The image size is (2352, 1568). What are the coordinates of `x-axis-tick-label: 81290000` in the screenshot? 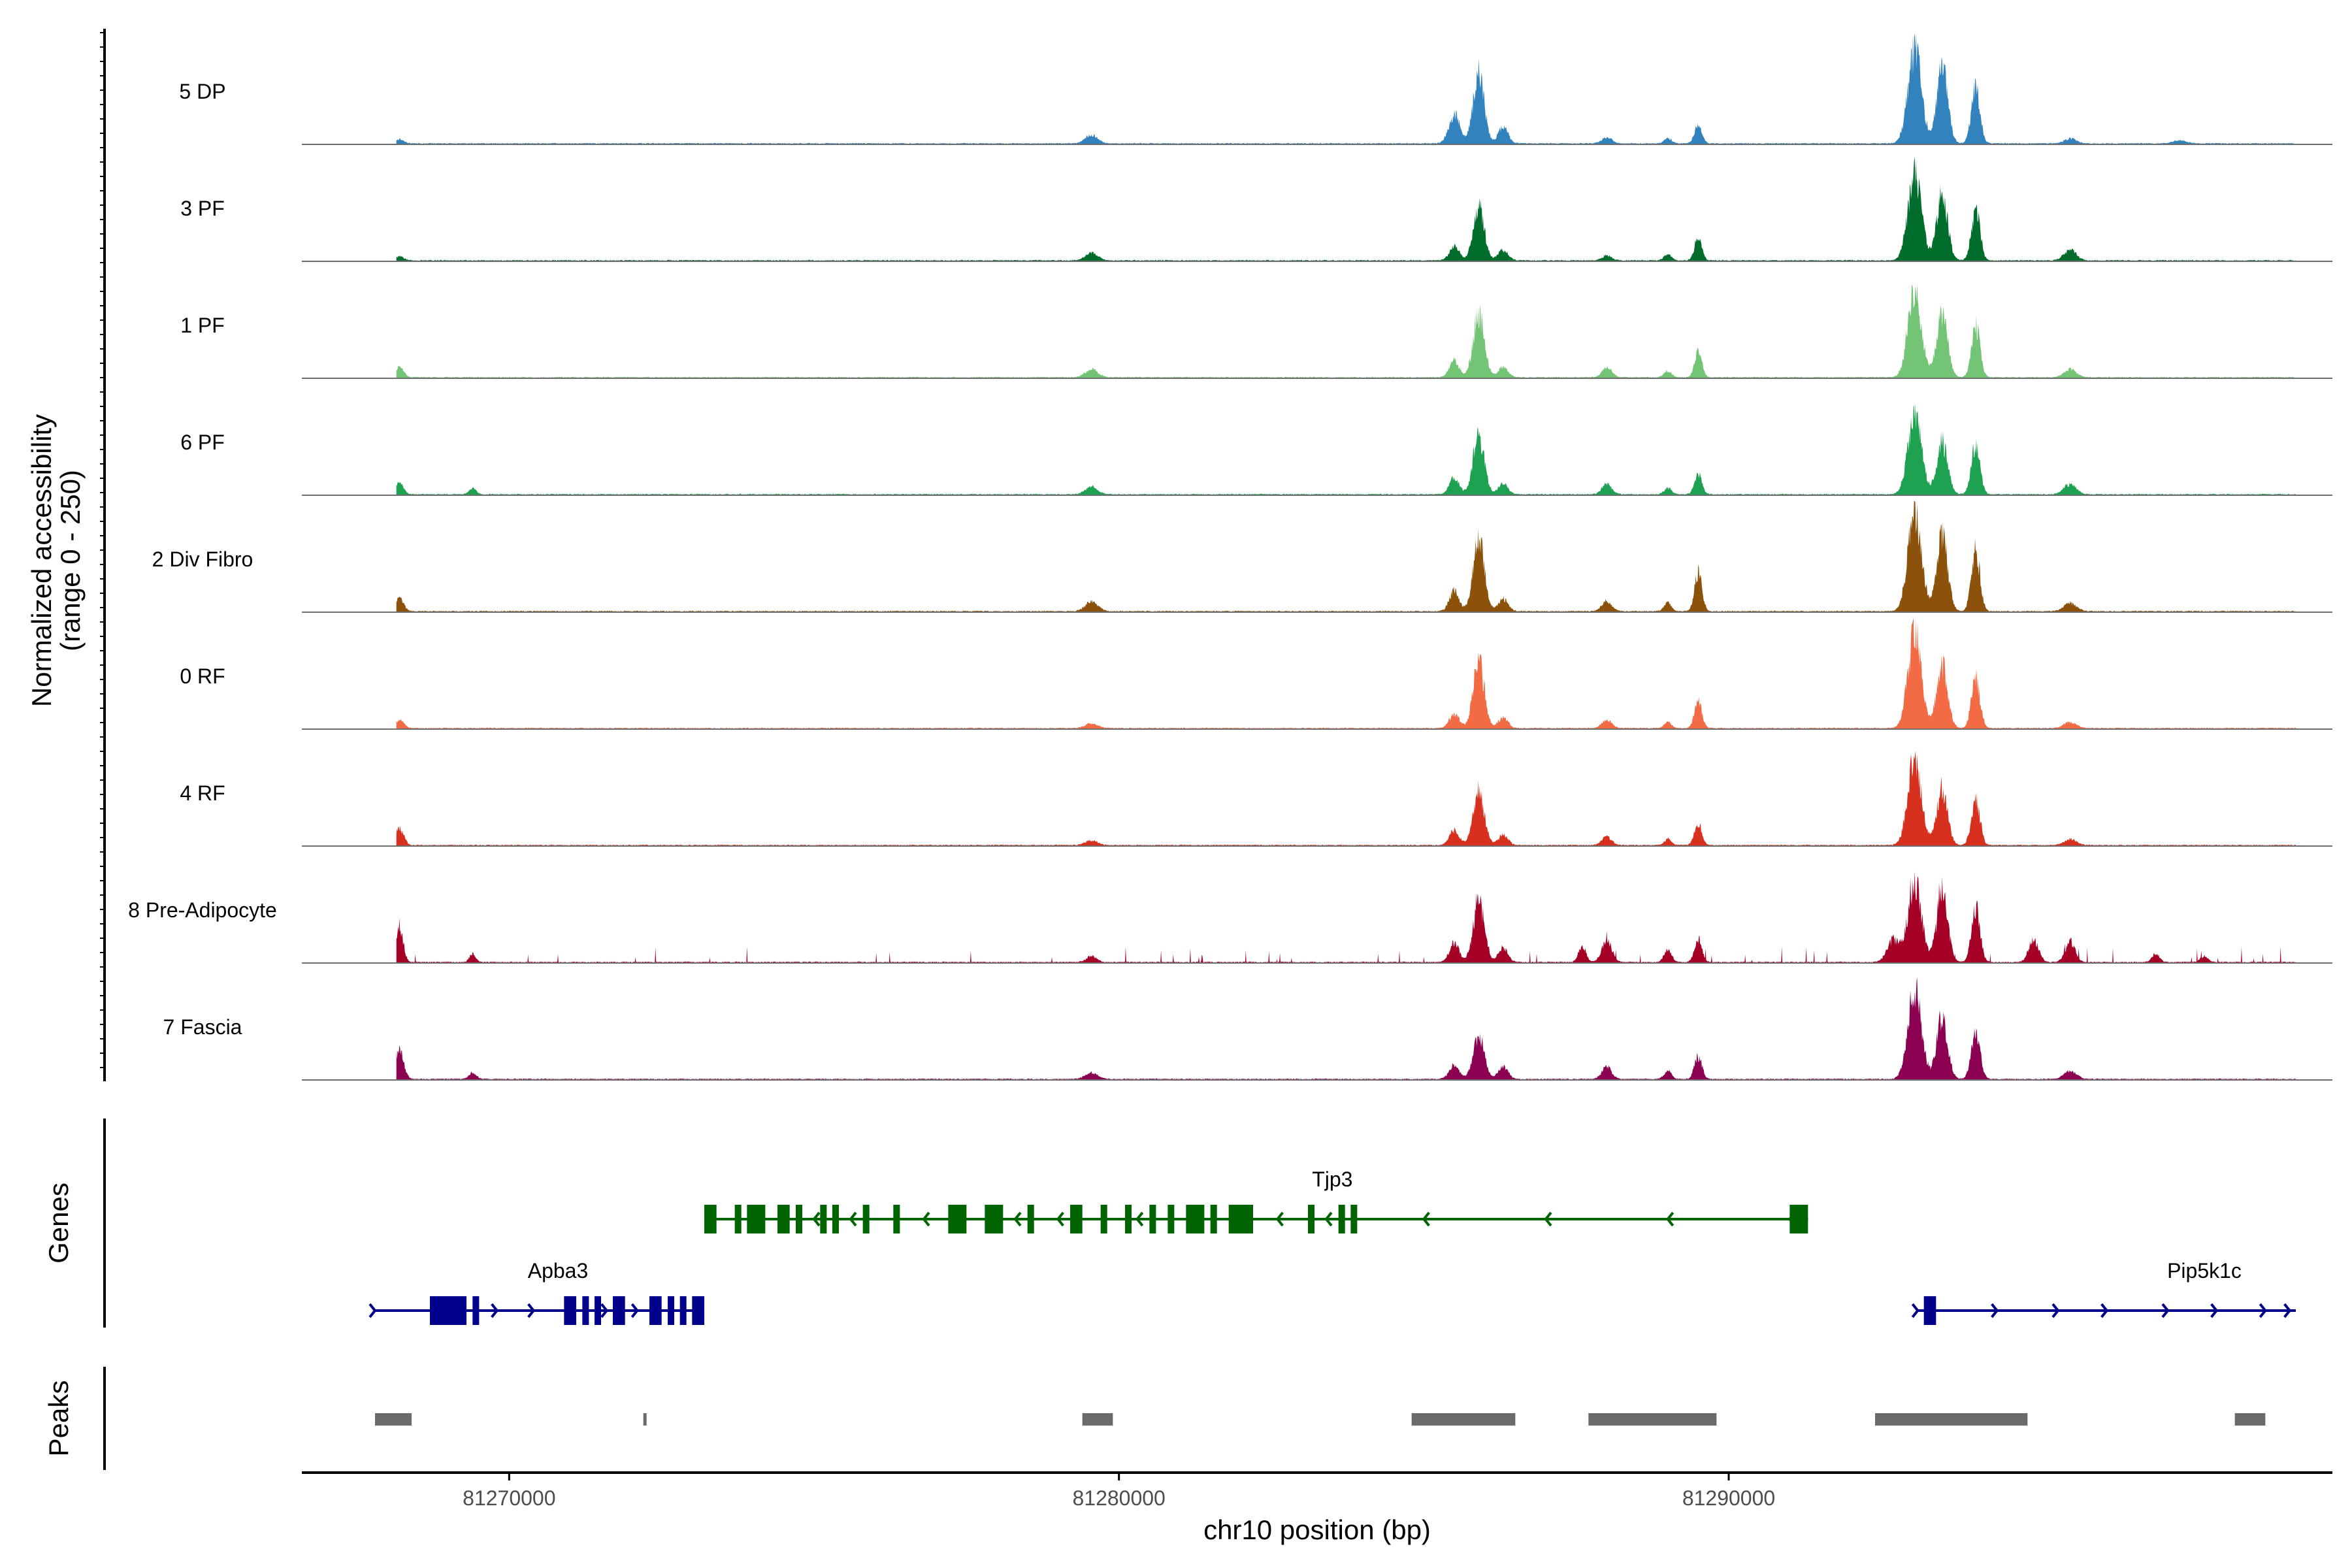 It's located at (1728, 1498).